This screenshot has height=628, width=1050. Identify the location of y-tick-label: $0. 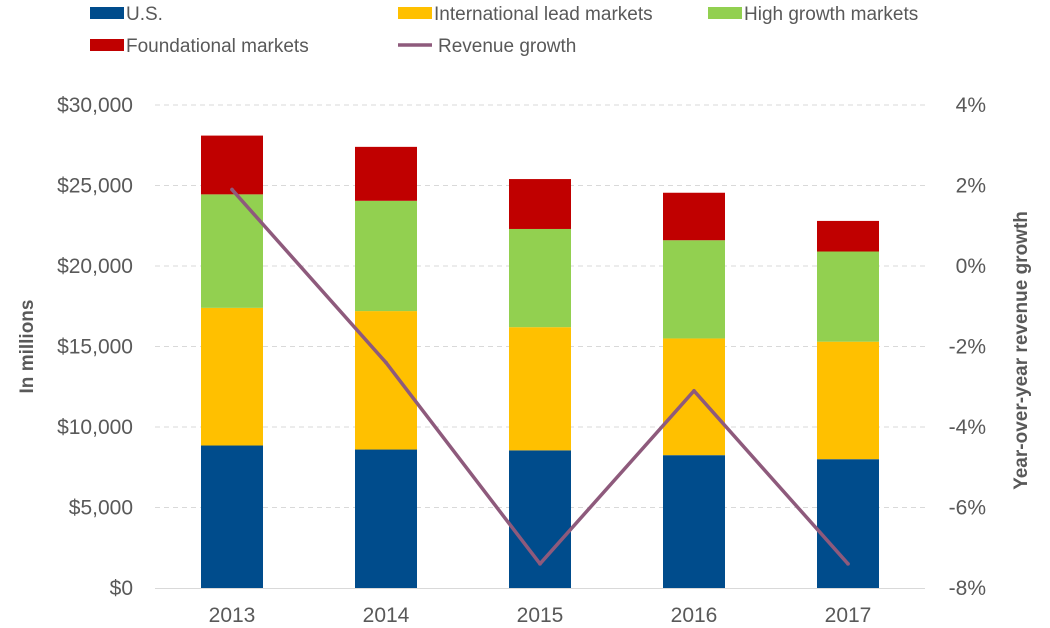
(121, 588).